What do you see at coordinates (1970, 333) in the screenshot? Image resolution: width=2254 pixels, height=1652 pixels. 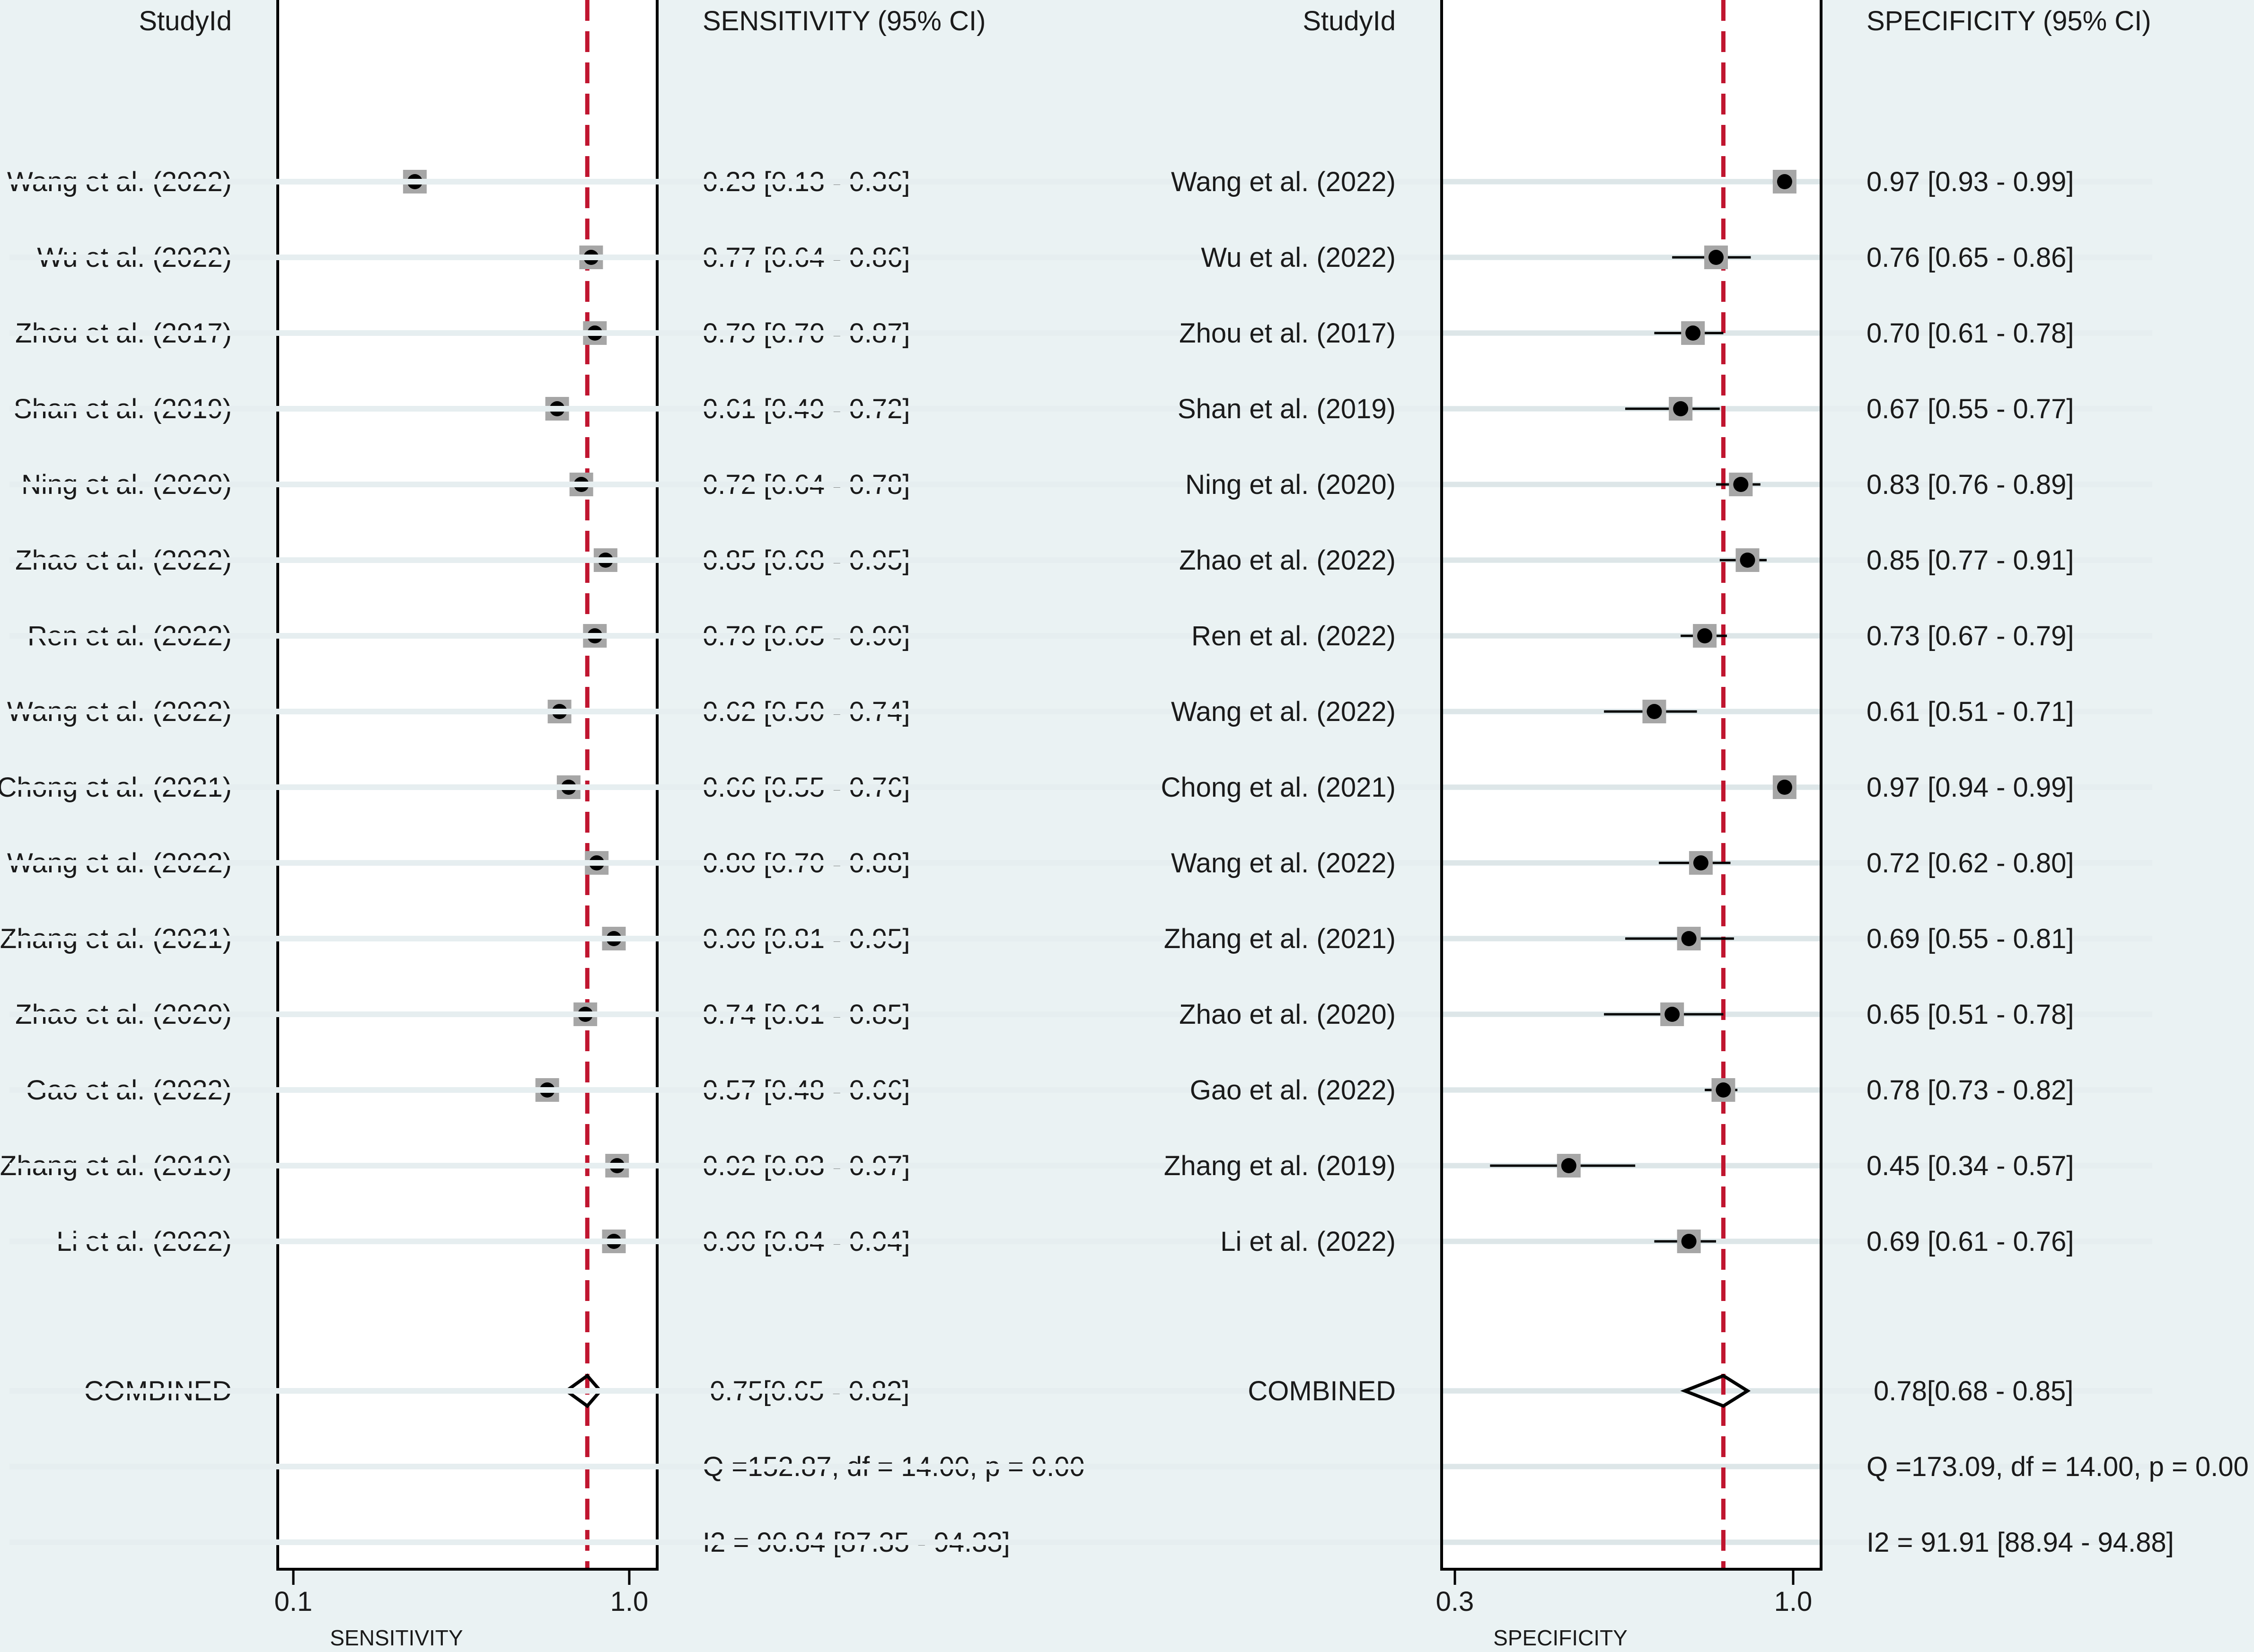 I see `study-estimate-text: 0.70 [0.61 - 0.78]` at bounding box center [1970, 333].